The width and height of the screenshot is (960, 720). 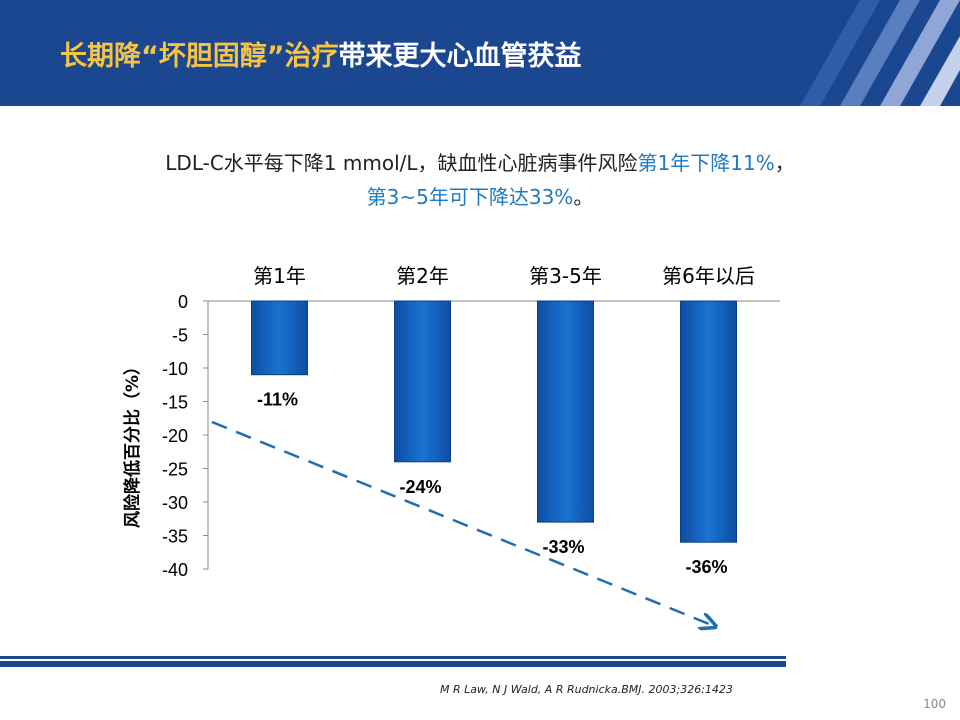 I want to click on slide-title: 长期降“坏胆固醇”治疗带来更大心血管获益, so click(x=321, y=53).